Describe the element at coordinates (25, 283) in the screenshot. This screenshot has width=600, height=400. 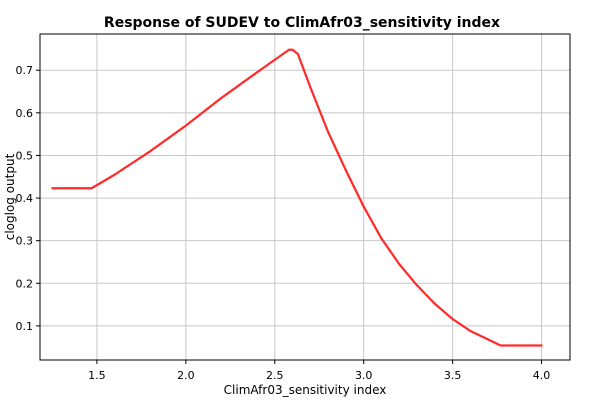
I see `y-tick-label: 0.2` at that location.